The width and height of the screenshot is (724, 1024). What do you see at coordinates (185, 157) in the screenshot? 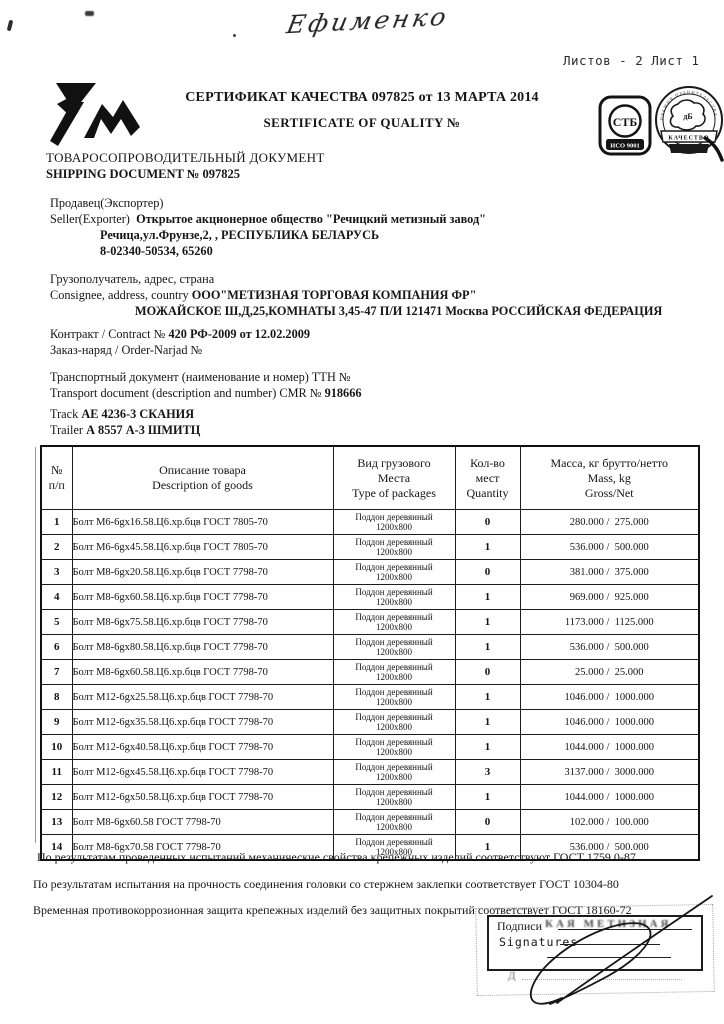
I see `doc-title-ru: ТОВАРОСОПРОВОДИТЕЛЬНЫЙ ДОКУМЕНТ` at bounding box center [185, 157].